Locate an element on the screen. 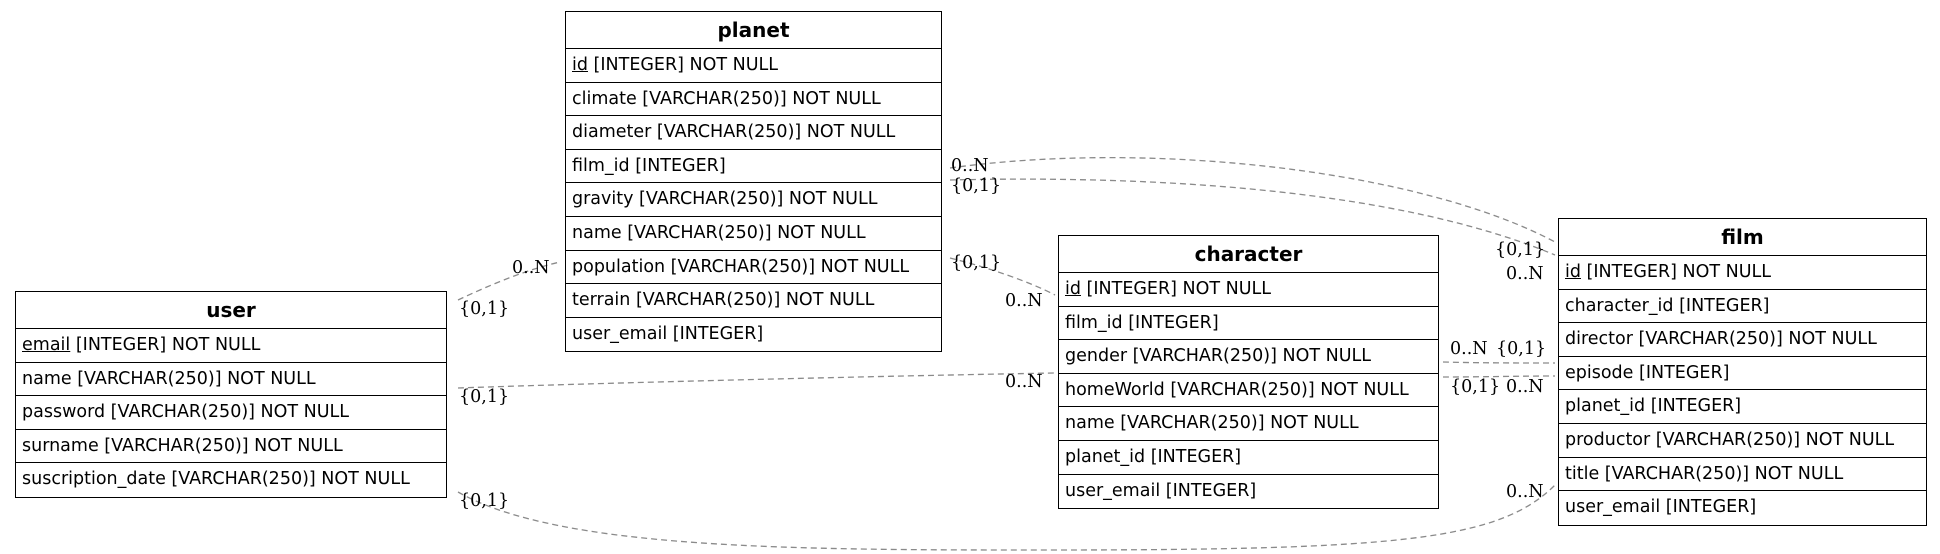  field-definition: terrain [VARCHAR(250)] NOT NULL is located at coordinates (723, 300).